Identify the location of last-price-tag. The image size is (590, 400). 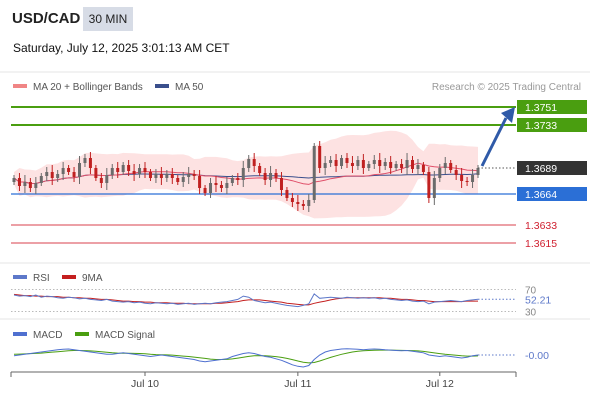
(552, 168).